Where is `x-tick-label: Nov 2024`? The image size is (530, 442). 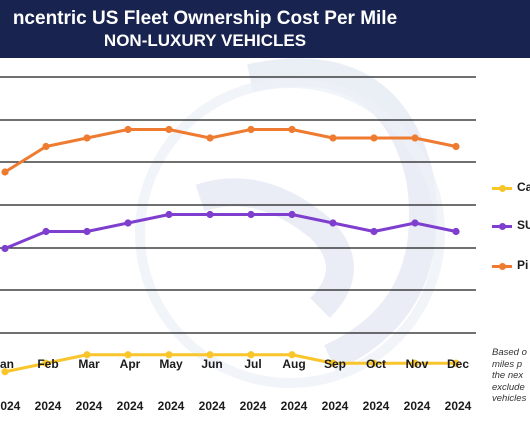 x-tick-label: Nov 2024 is located at coordinates (417, 385).